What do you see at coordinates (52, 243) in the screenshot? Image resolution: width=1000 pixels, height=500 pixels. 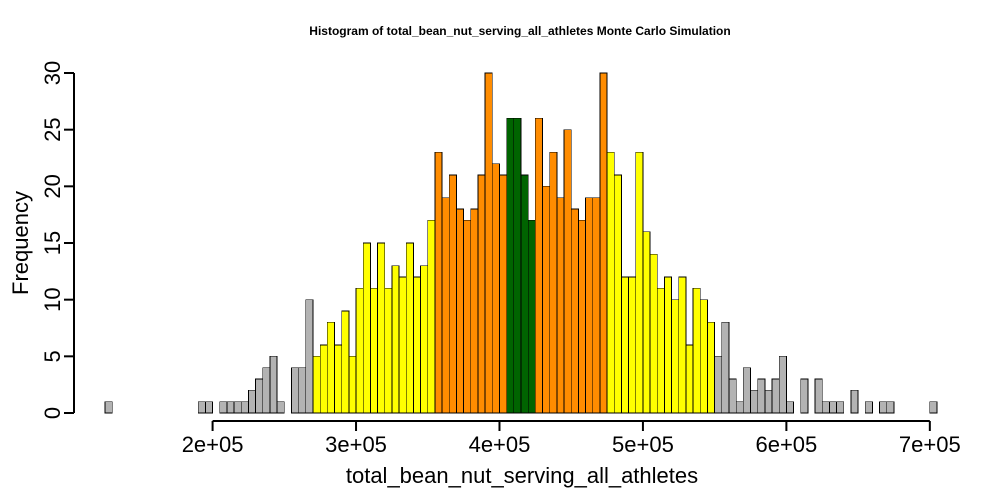 I see `y-axis-tick-label: 15` at bounding box center [52, 243].